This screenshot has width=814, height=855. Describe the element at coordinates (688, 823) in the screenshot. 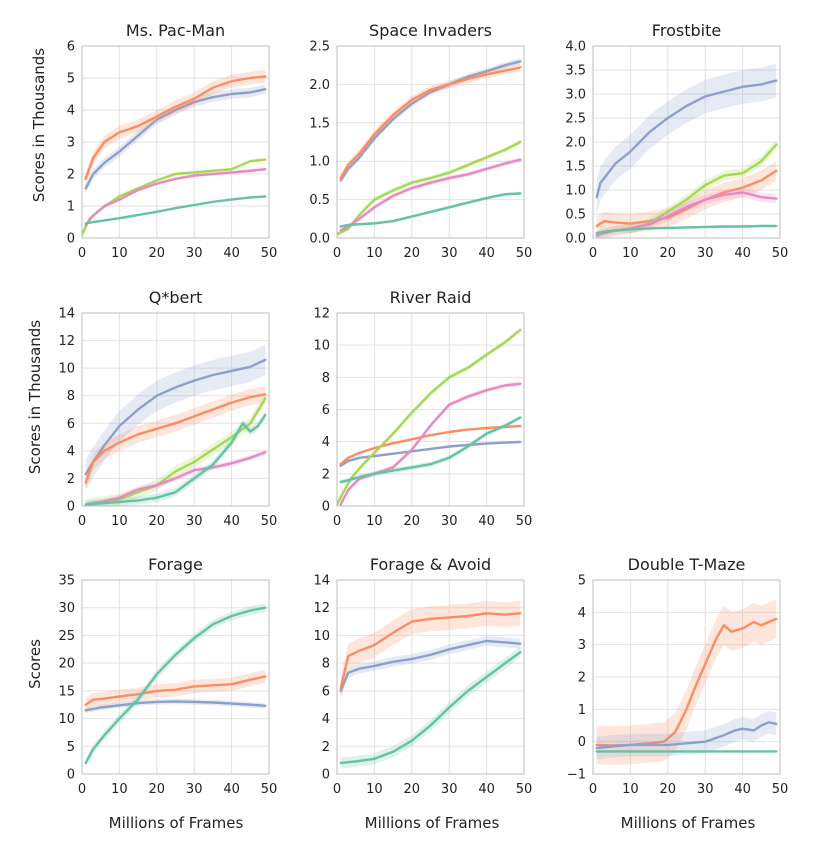

I see `x-axis-label-panel9: Millions of Frames` at that location.